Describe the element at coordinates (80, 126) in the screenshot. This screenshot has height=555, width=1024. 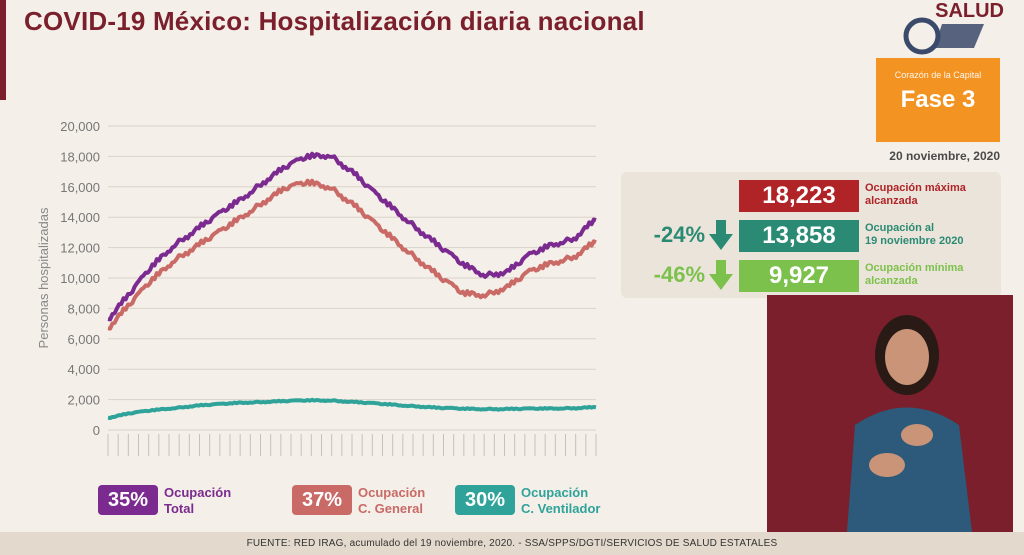
I see `y-tick-label: 20,000` at that location.